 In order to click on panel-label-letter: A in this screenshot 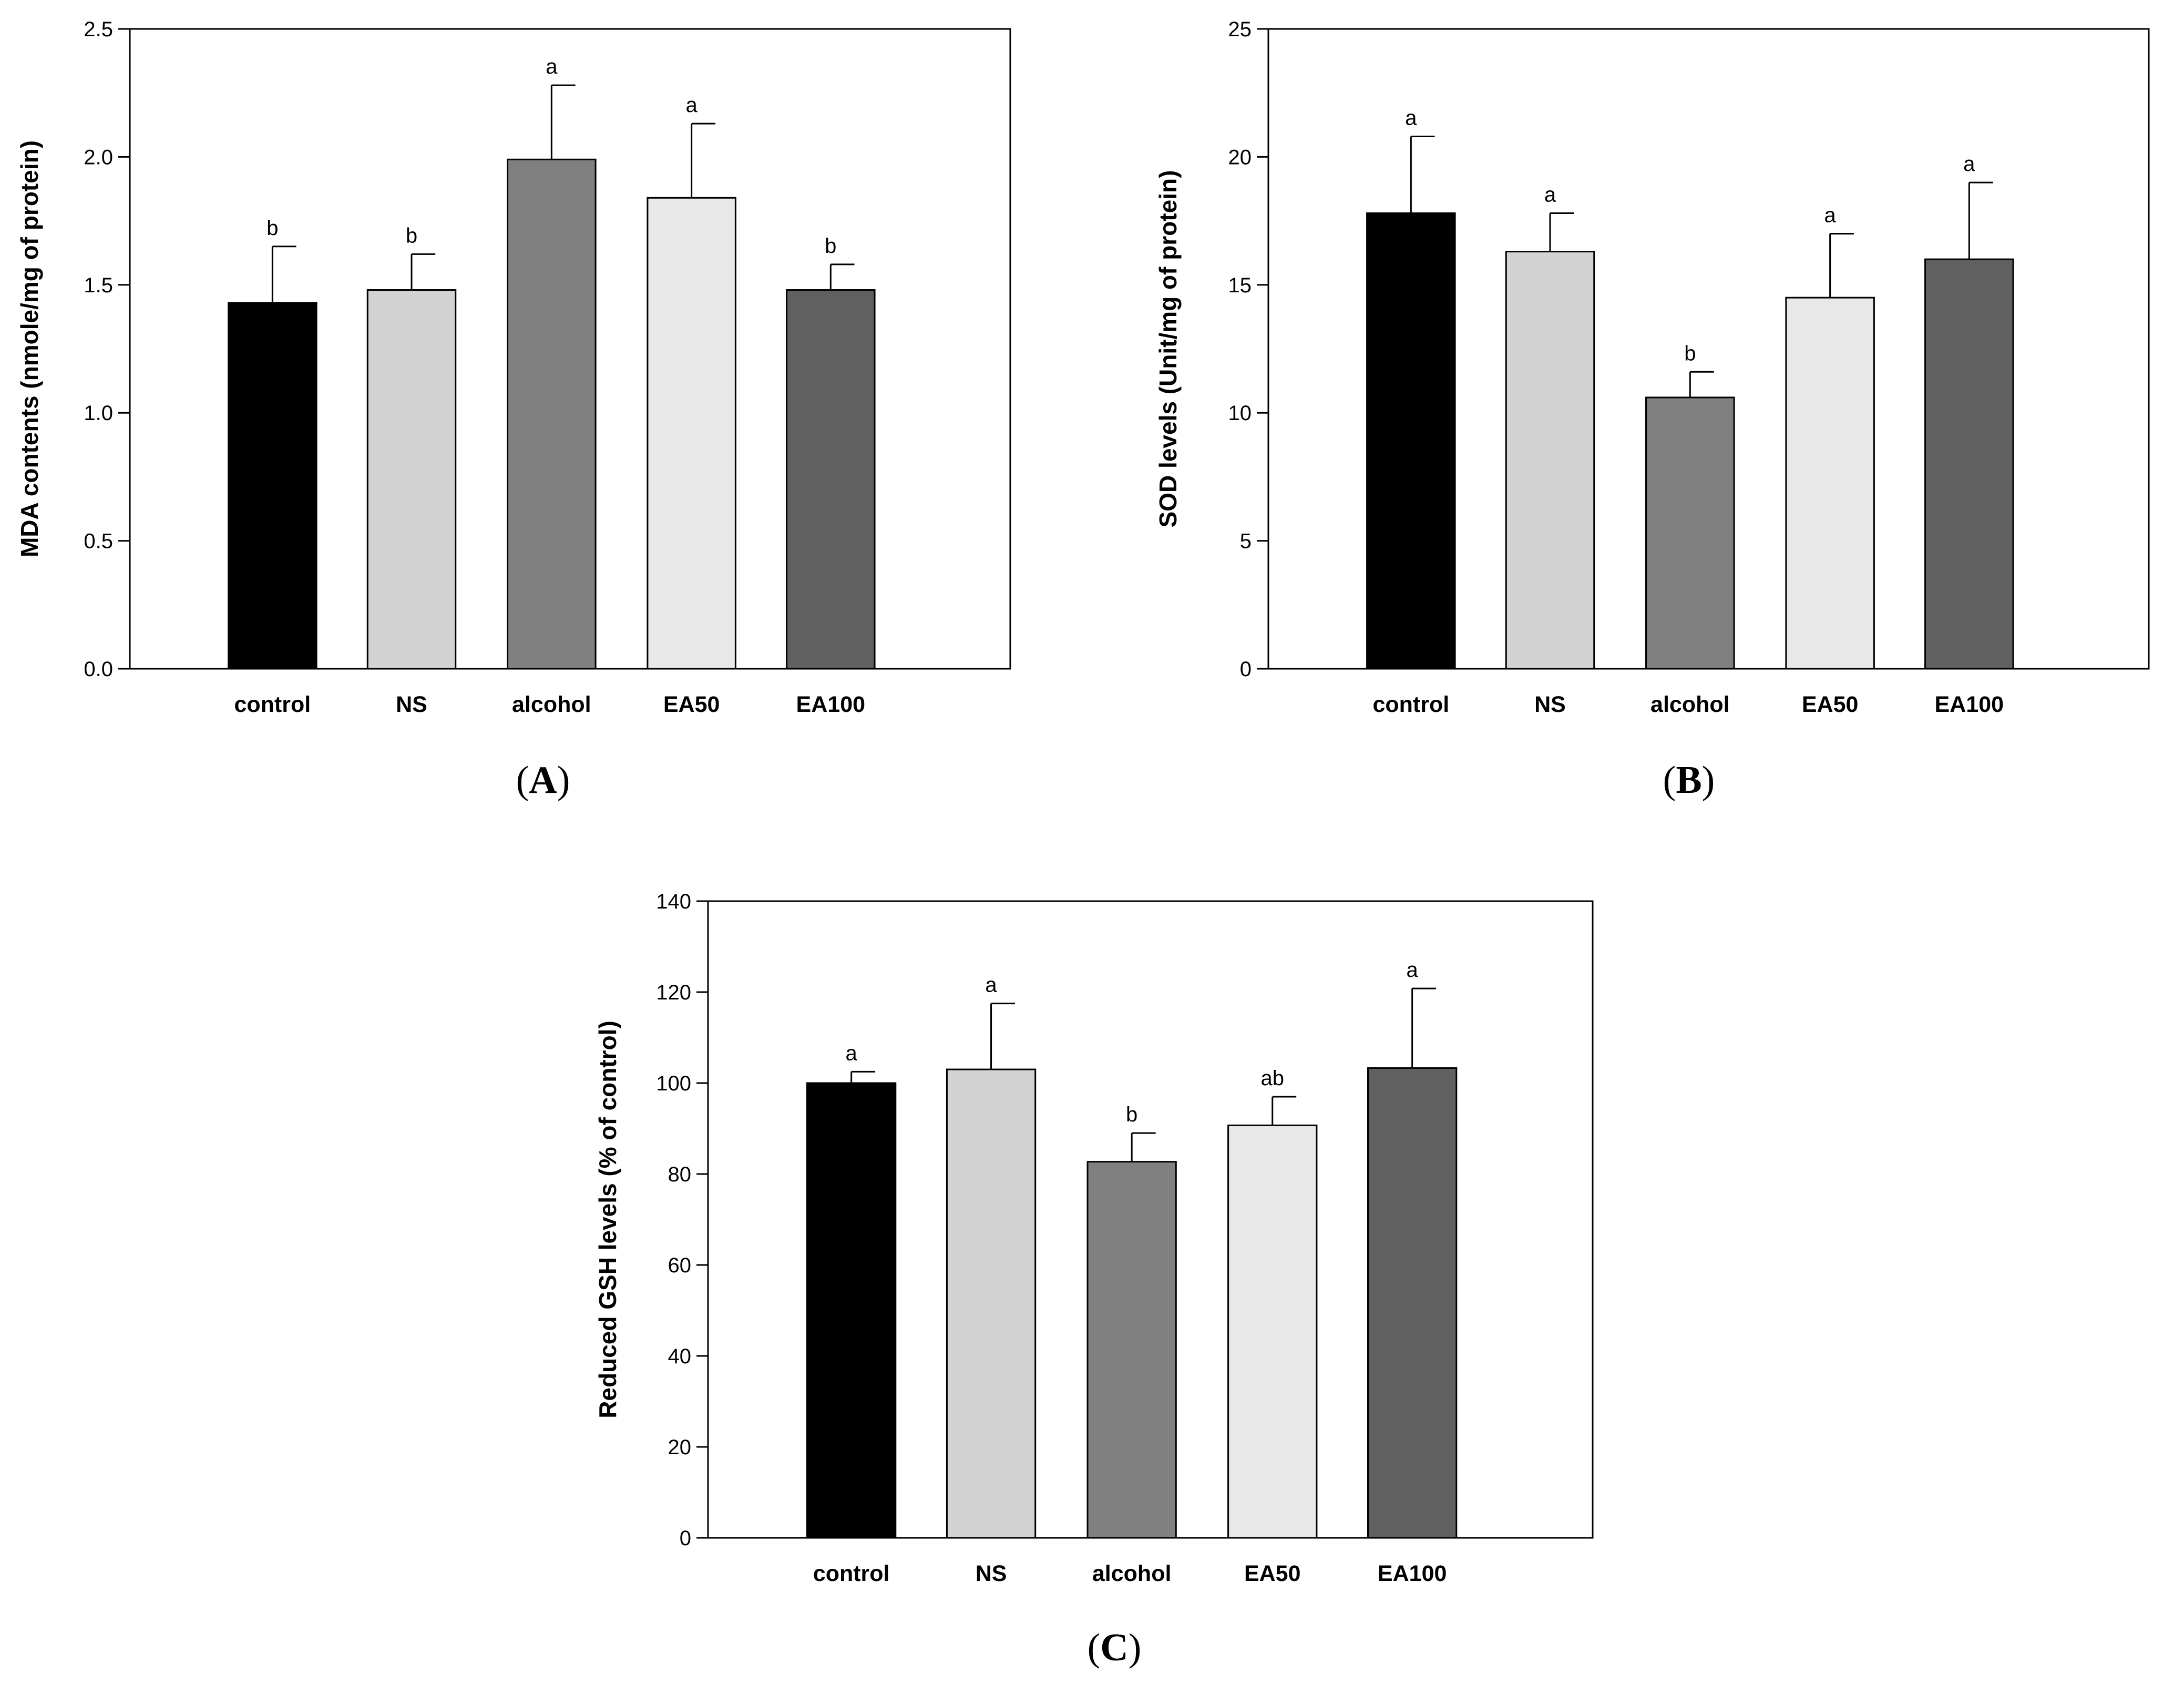, I will do `click(543, 781)`.